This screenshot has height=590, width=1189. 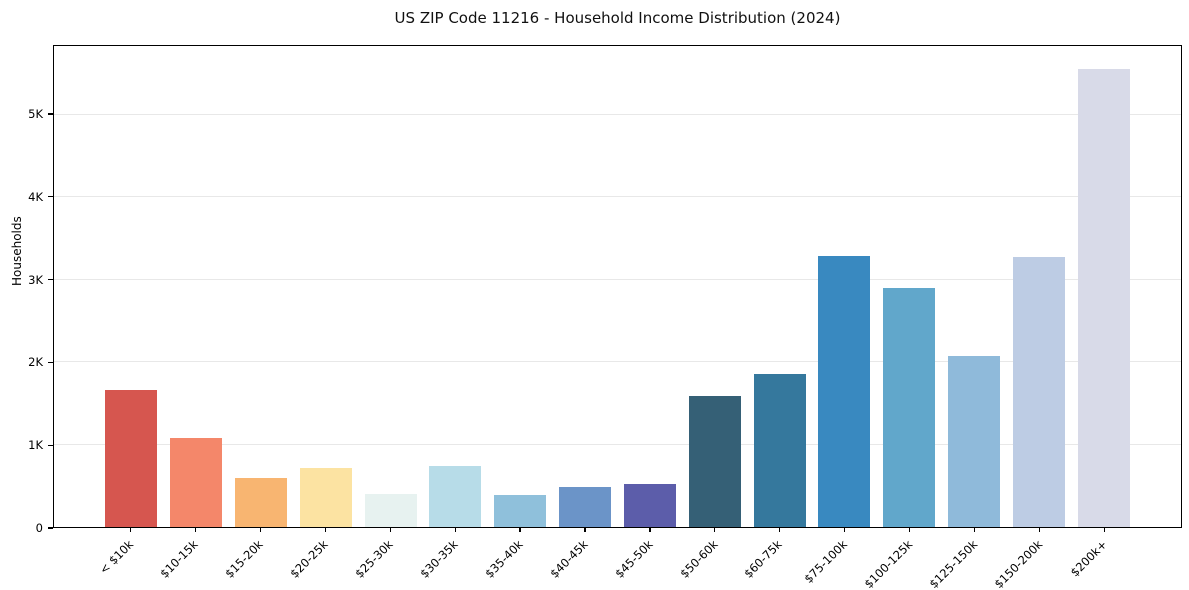 I want to click on x-tick-label: $75-100k, so click(x=825, y=561).